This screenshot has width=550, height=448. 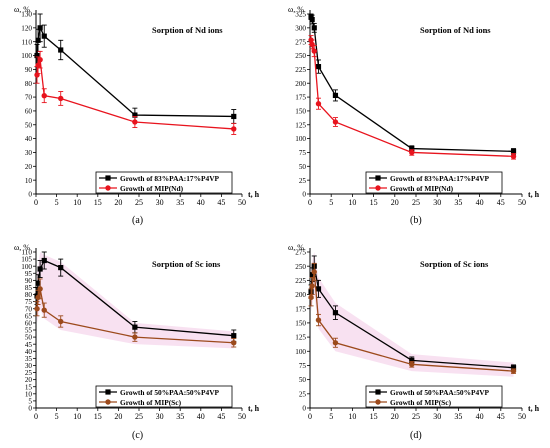 I want to click on y-tick-label: 50, so click(x=29, y=338).